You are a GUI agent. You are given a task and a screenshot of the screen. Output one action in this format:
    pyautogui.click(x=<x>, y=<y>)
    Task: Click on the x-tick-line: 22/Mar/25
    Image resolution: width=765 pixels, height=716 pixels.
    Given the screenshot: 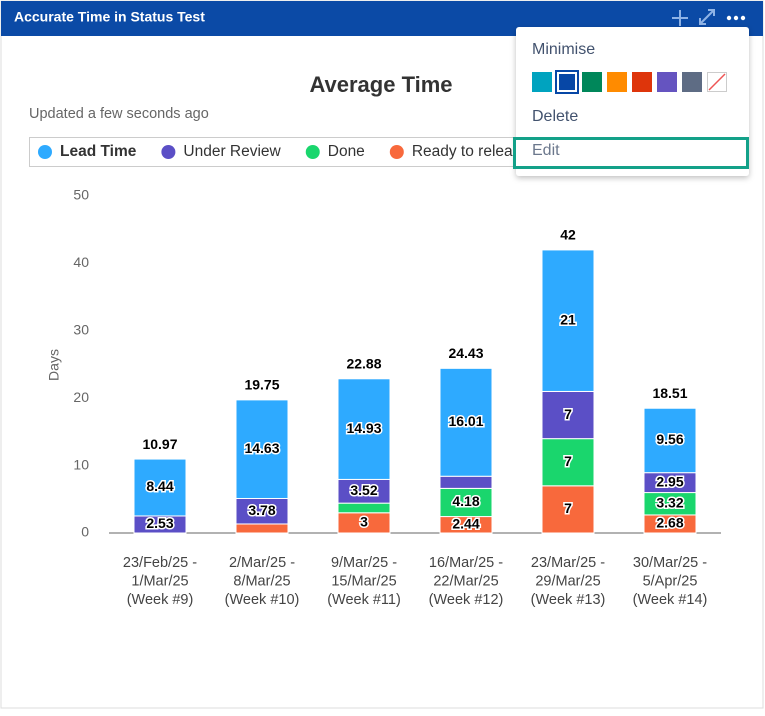 What is the action you would take?
    pyautogui.click(x=465, y=581)
    